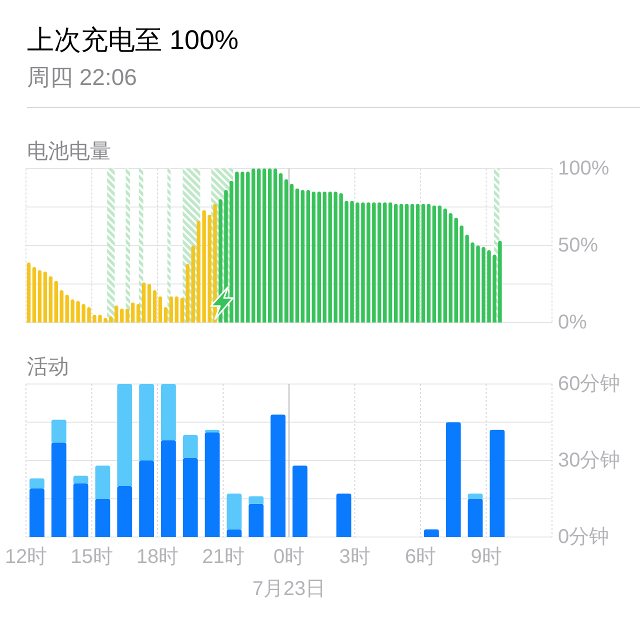 Image resolution: width=640 pixels, height=631 pixels. Describe the element at coordinates (584, 537) in the screenshot. I see `y-tick-label: 0分钟` at that location.